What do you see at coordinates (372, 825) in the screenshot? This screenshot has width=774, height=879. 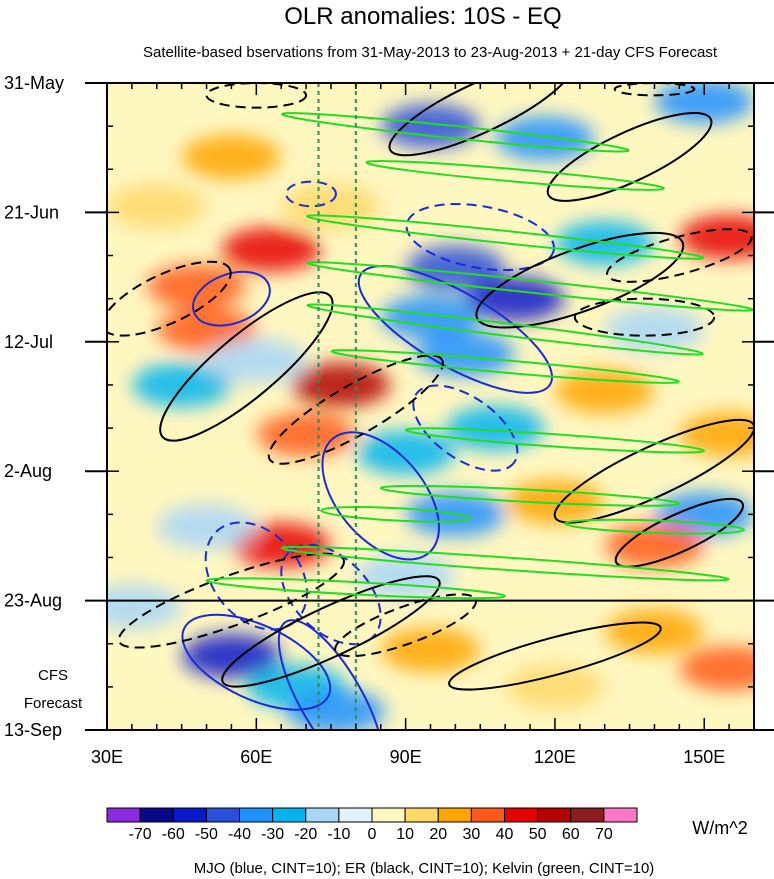 I see `colorbar: -70 -60 -50 -40 -30 -20 -10 0 10 20 30 40 50 60 70` at bounding box center [372, 825].